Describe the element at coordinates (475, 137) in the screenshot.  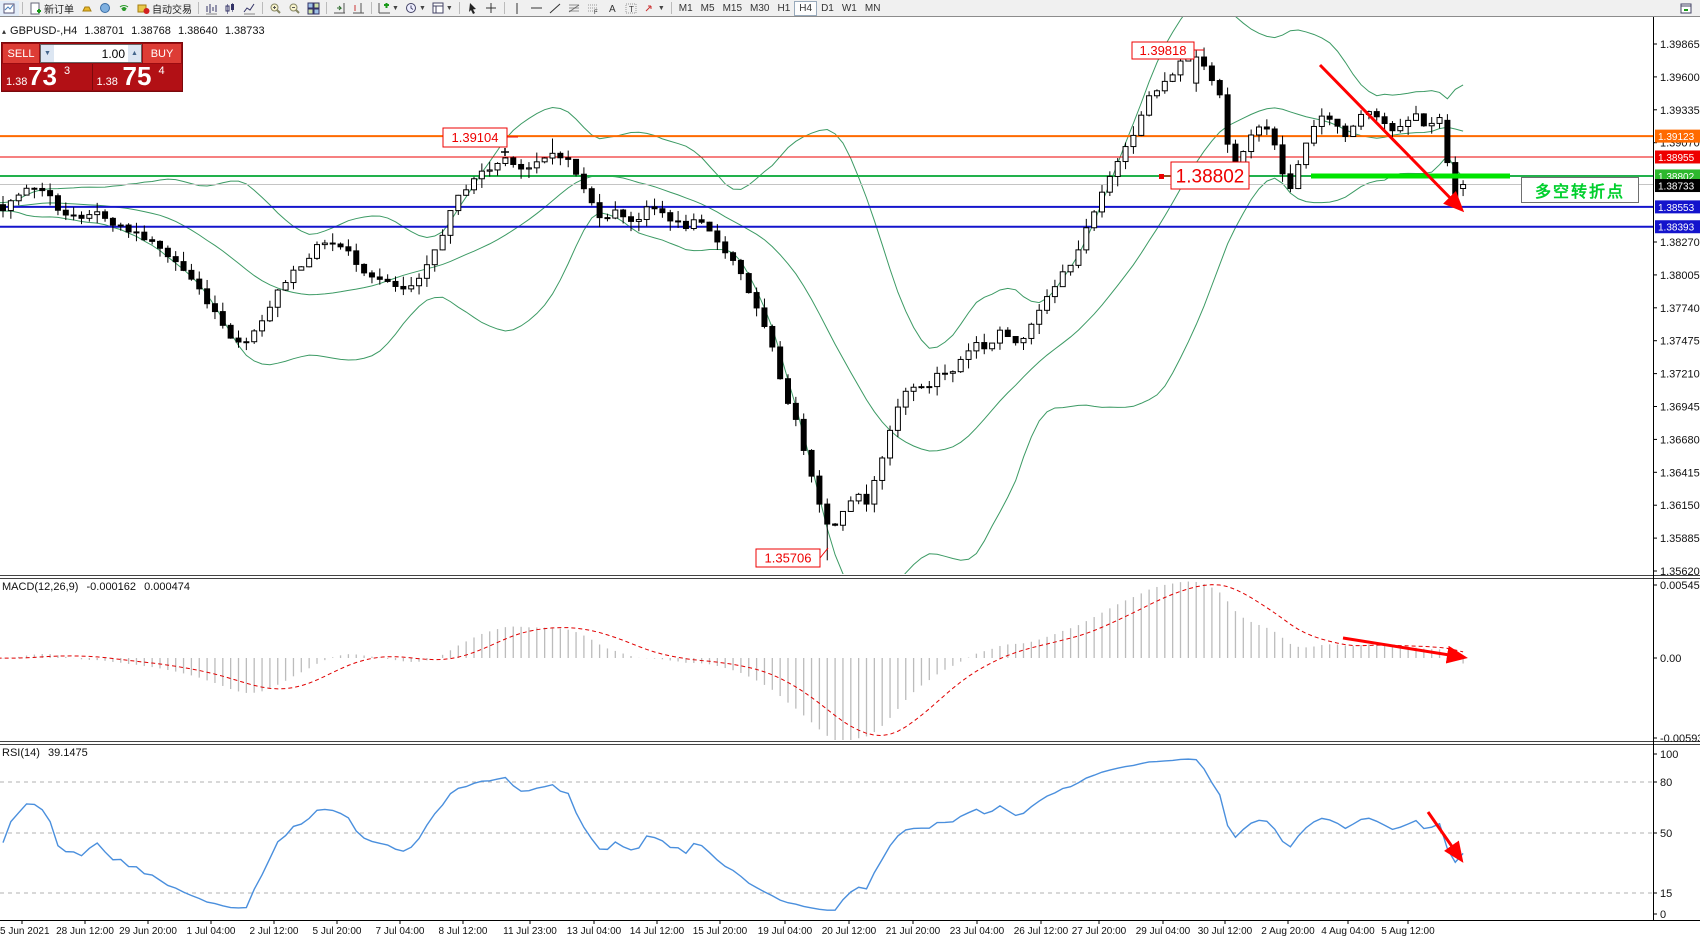
I see `svg-text: 1.39104` at that location.